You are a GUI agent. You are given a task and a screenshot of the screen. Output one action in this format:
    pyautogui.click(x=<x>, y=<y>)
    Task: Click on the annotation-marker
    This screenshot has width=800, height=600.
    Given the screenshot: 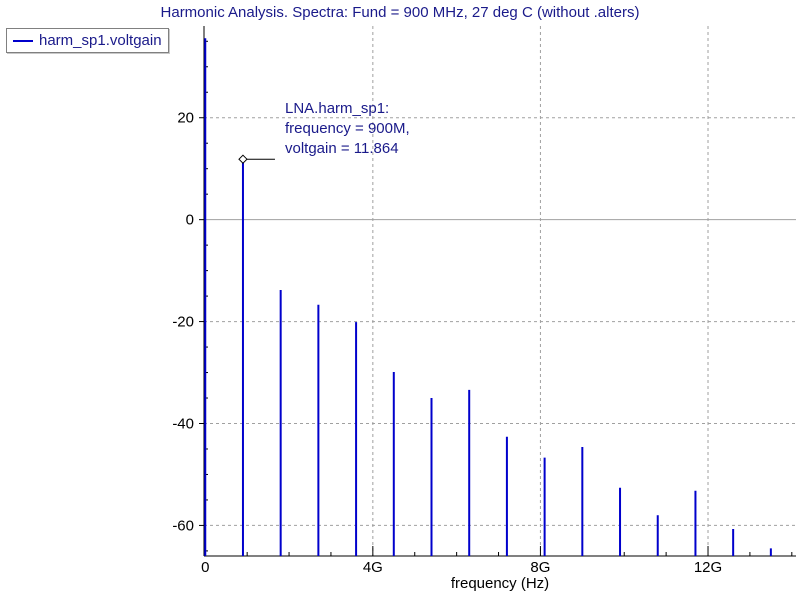 What is the action you would take?
    pyautogui.click(x=243, y=159)
    